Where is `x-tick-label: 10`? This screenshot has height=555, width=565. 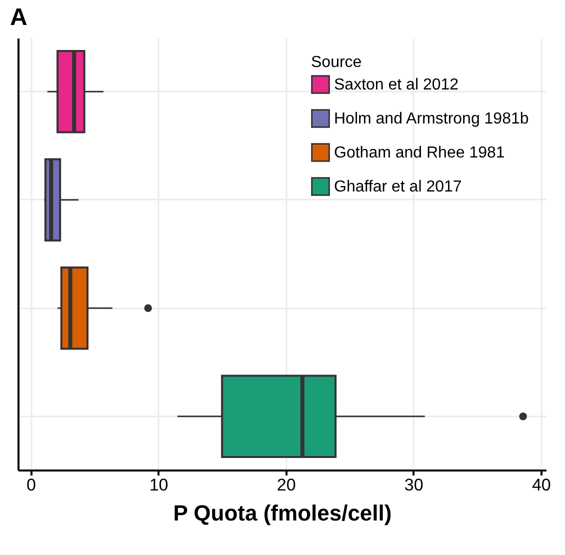
x-tick-label: 10 is located at coordinates (158, 485).